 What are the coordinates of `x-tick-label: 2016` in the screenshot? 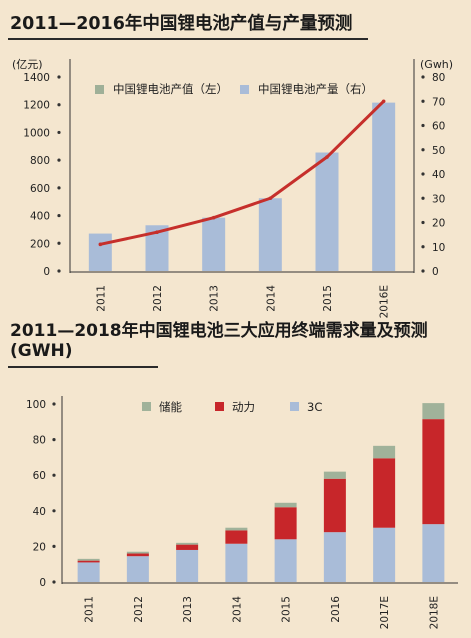 It's located at (336, 609).